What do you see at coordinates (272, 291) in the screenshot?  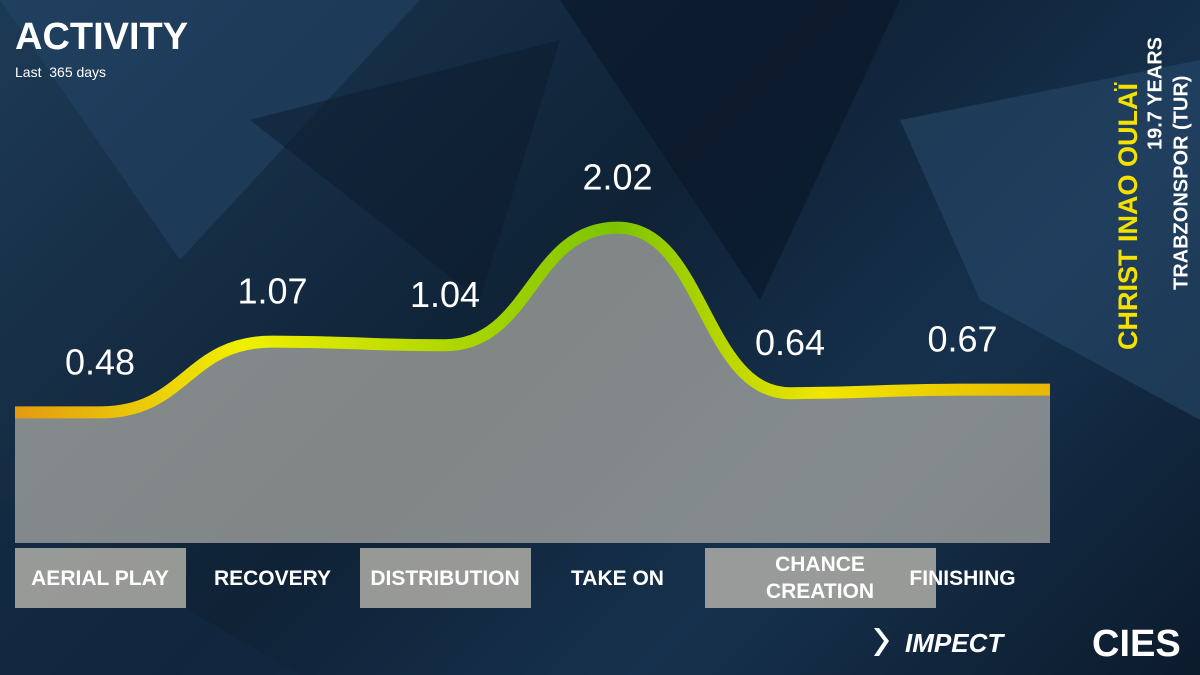 I see `value-label: 1.07` at bounding box center [272, 291].